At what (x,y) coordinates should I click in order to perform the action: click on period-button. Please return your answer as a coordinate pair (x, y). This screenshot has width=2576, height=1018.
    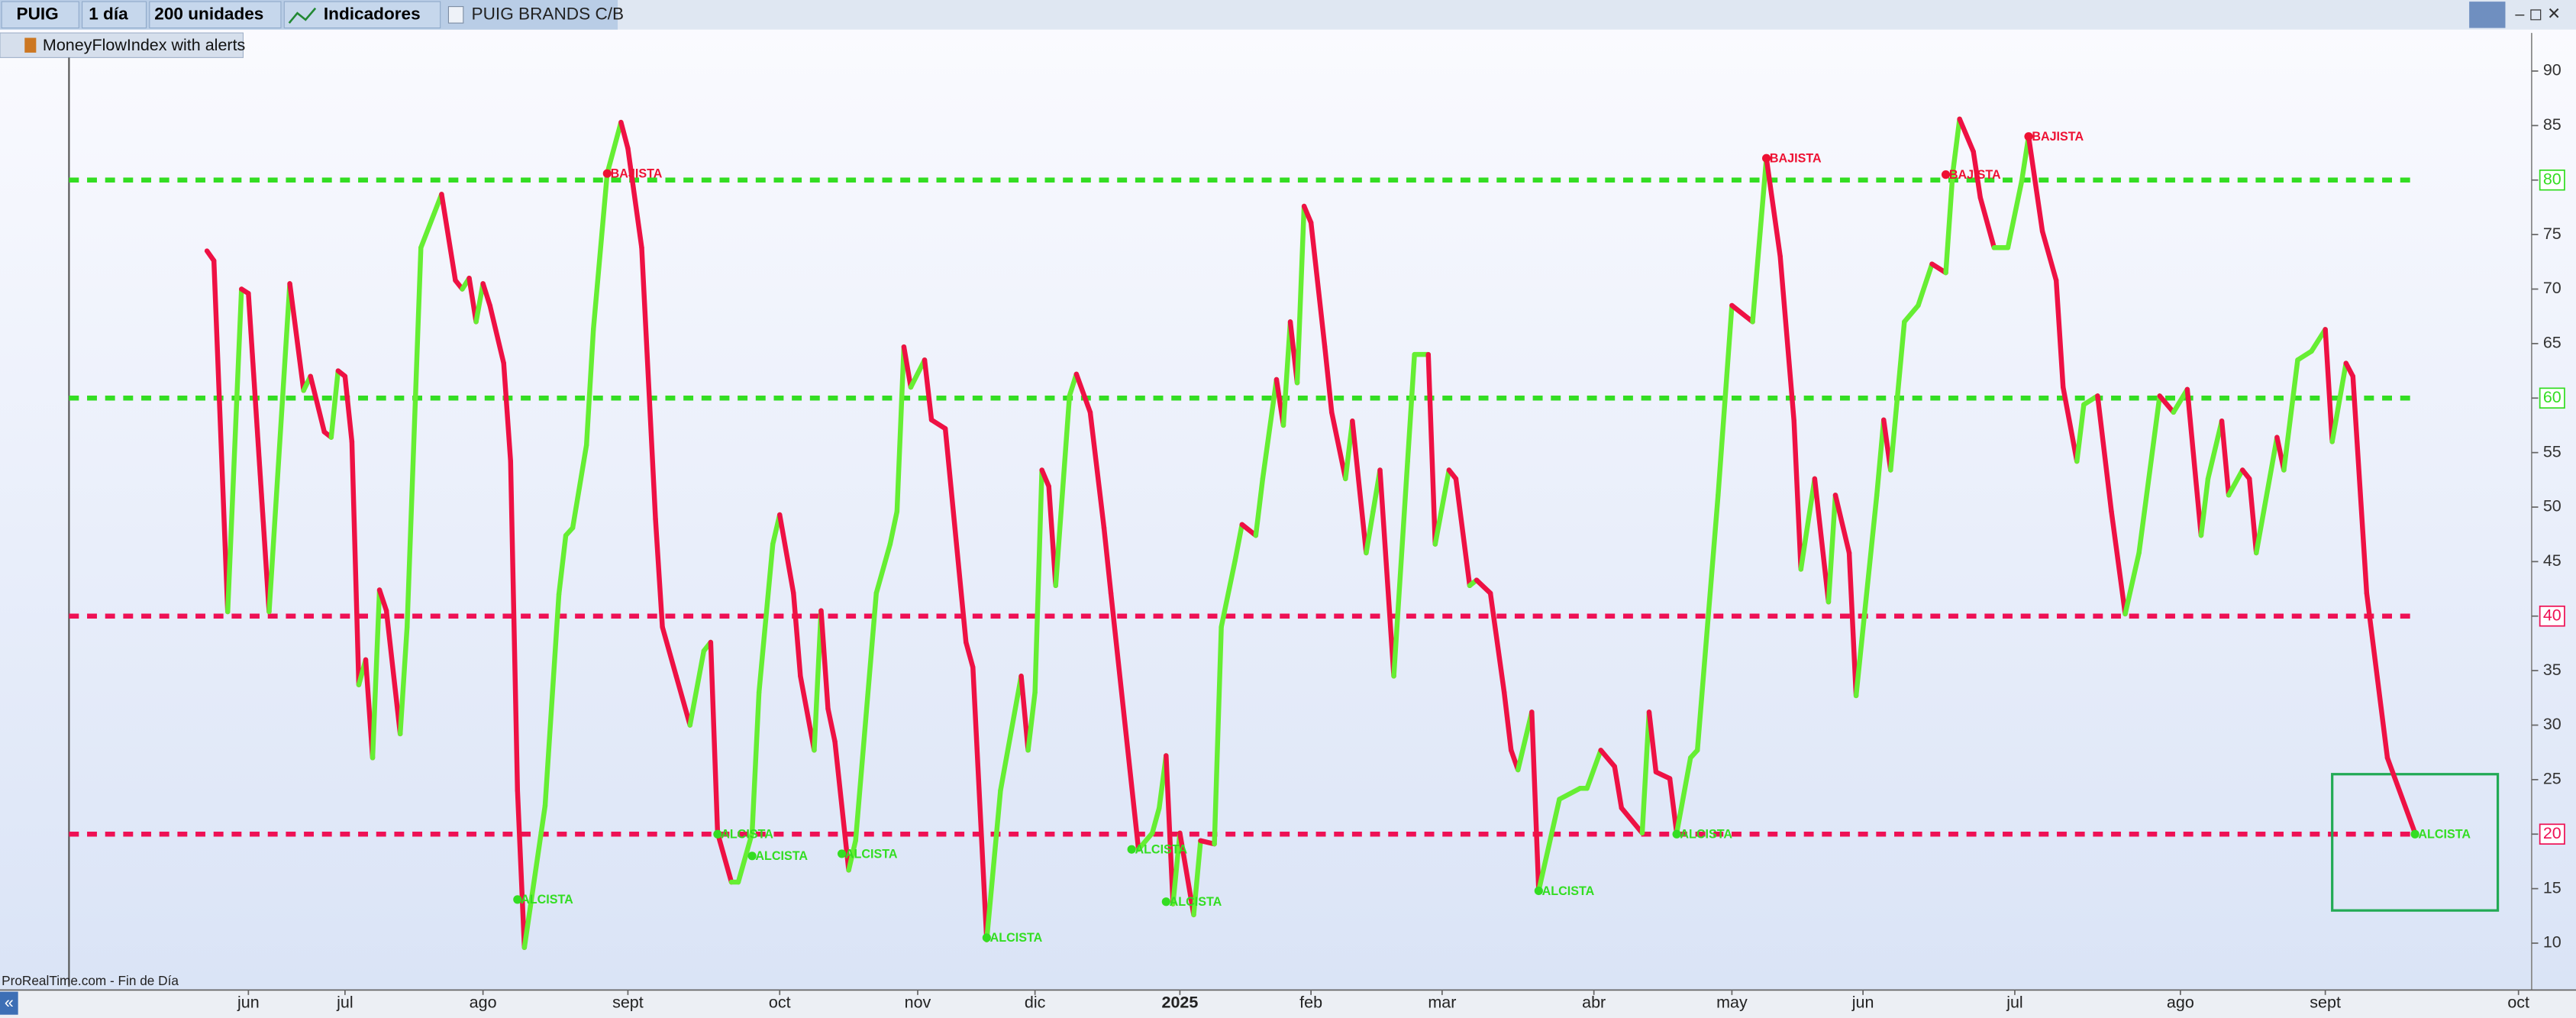
    Looking at the image, I should click on (114, 15).